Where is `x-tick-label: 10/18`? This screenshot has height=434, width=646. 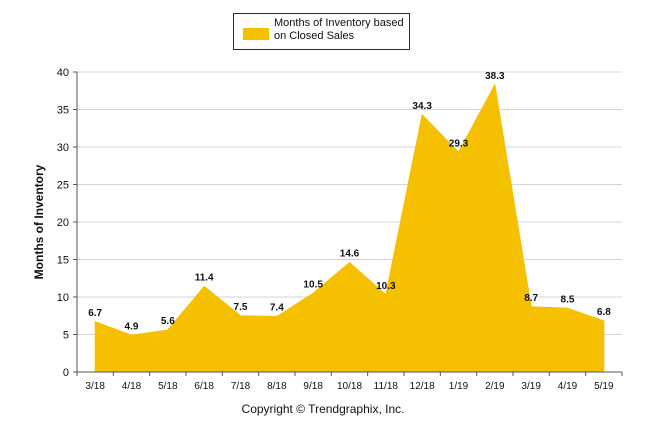 x-tick-label: 10/18 is located at coordinates (349, 386).